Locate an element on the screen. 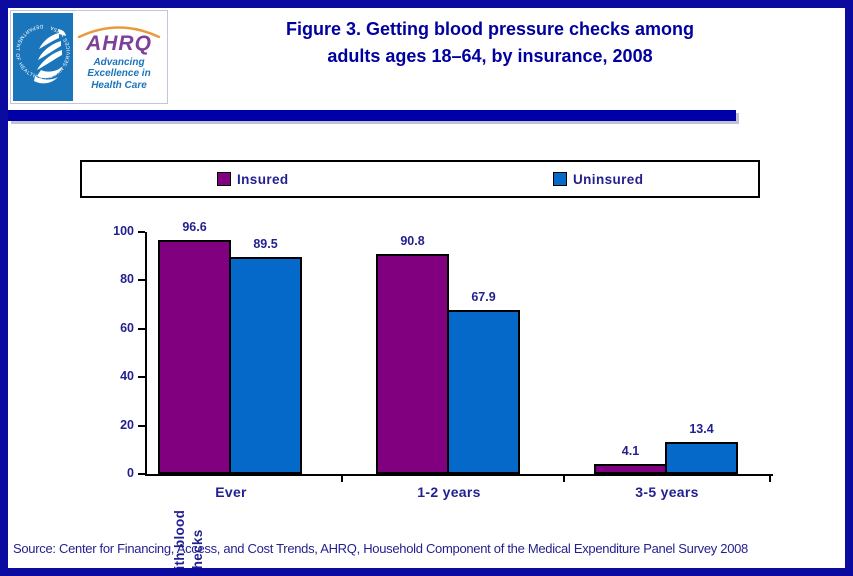 The width and height of the screenshot is (853, 576). y-tick-label: 40 is located at coordinates (127, 376).